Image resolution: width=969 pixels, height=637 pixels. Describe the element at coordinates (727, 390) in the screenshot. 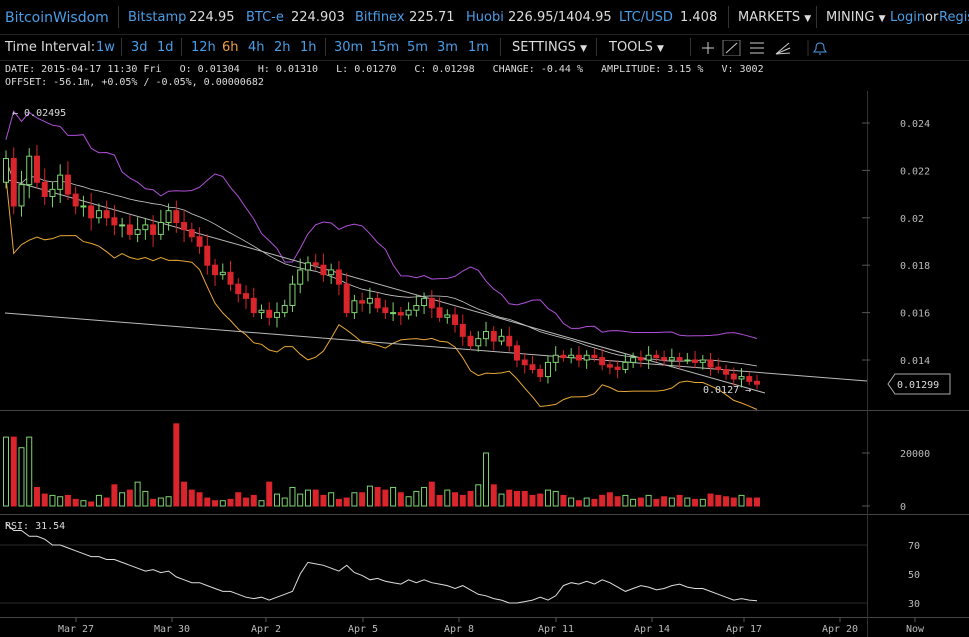

I see `low-marker: 0.0127 →` at that location.